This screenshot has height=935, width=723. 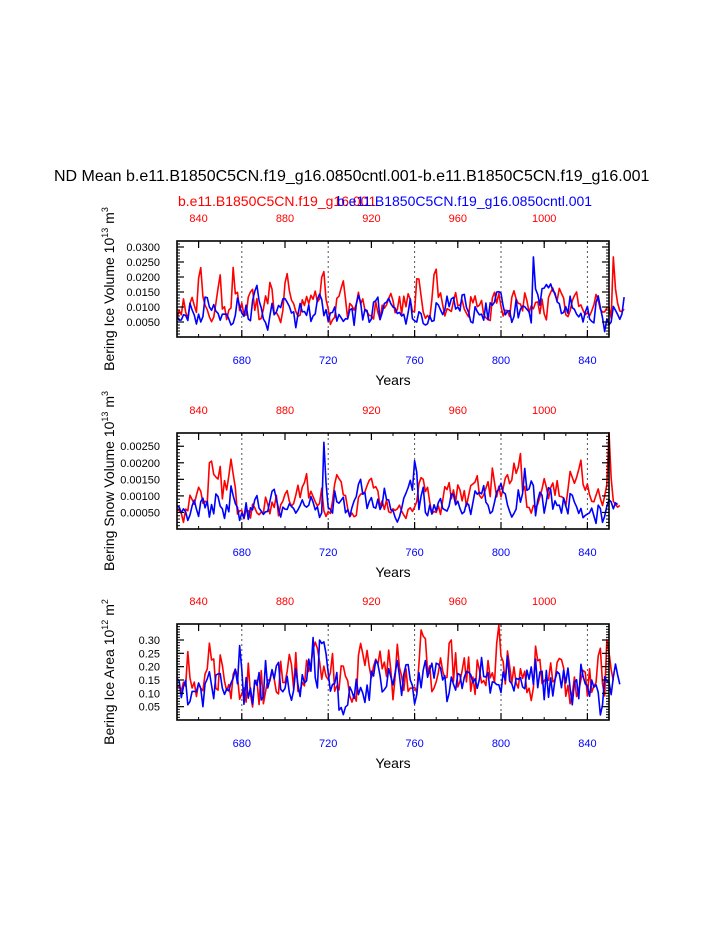 I want to click on y-axis-label: Bering Ice Volume 1013 m3, so click(x=108, y=289).